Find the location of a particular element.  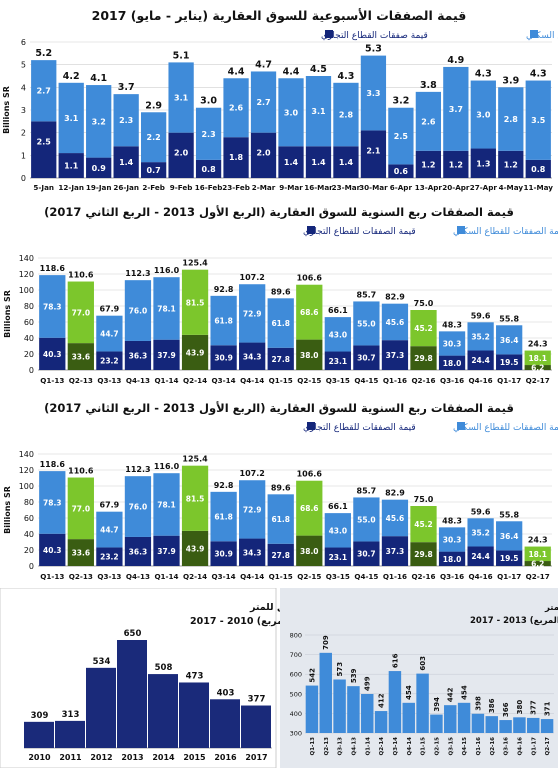

x-tick-label: Q2-13 is located at coordinates (81, 380).